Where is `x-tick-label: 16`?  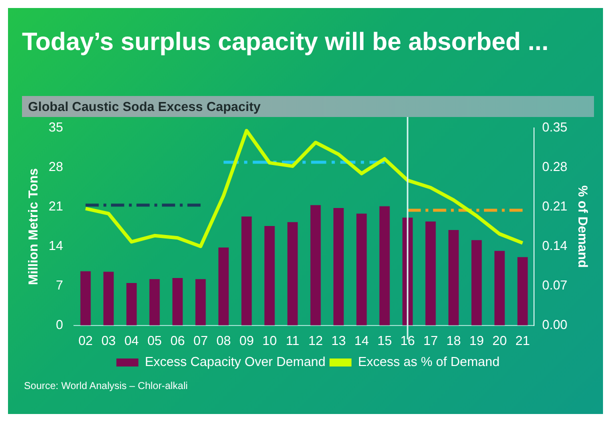
x-tick-label: 16 is located at coordinates (407, 340).